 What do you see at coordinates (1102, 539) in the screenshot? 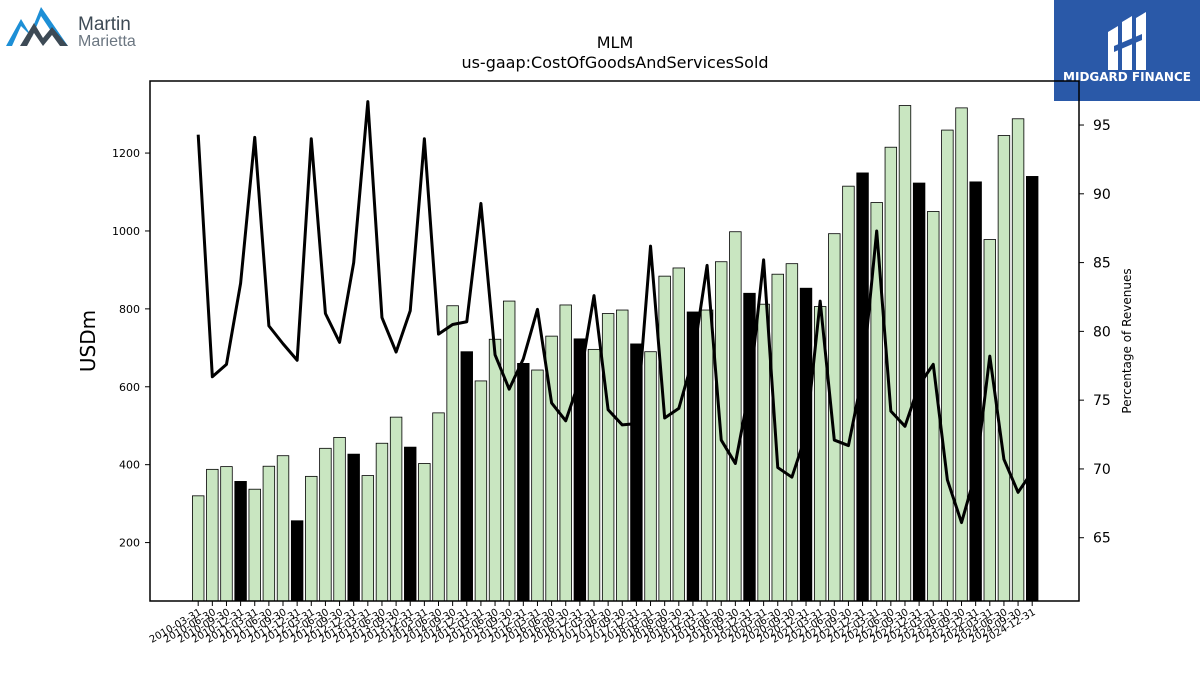
I see `y2-tick-label: 65` at bounding box center [1102, 539].